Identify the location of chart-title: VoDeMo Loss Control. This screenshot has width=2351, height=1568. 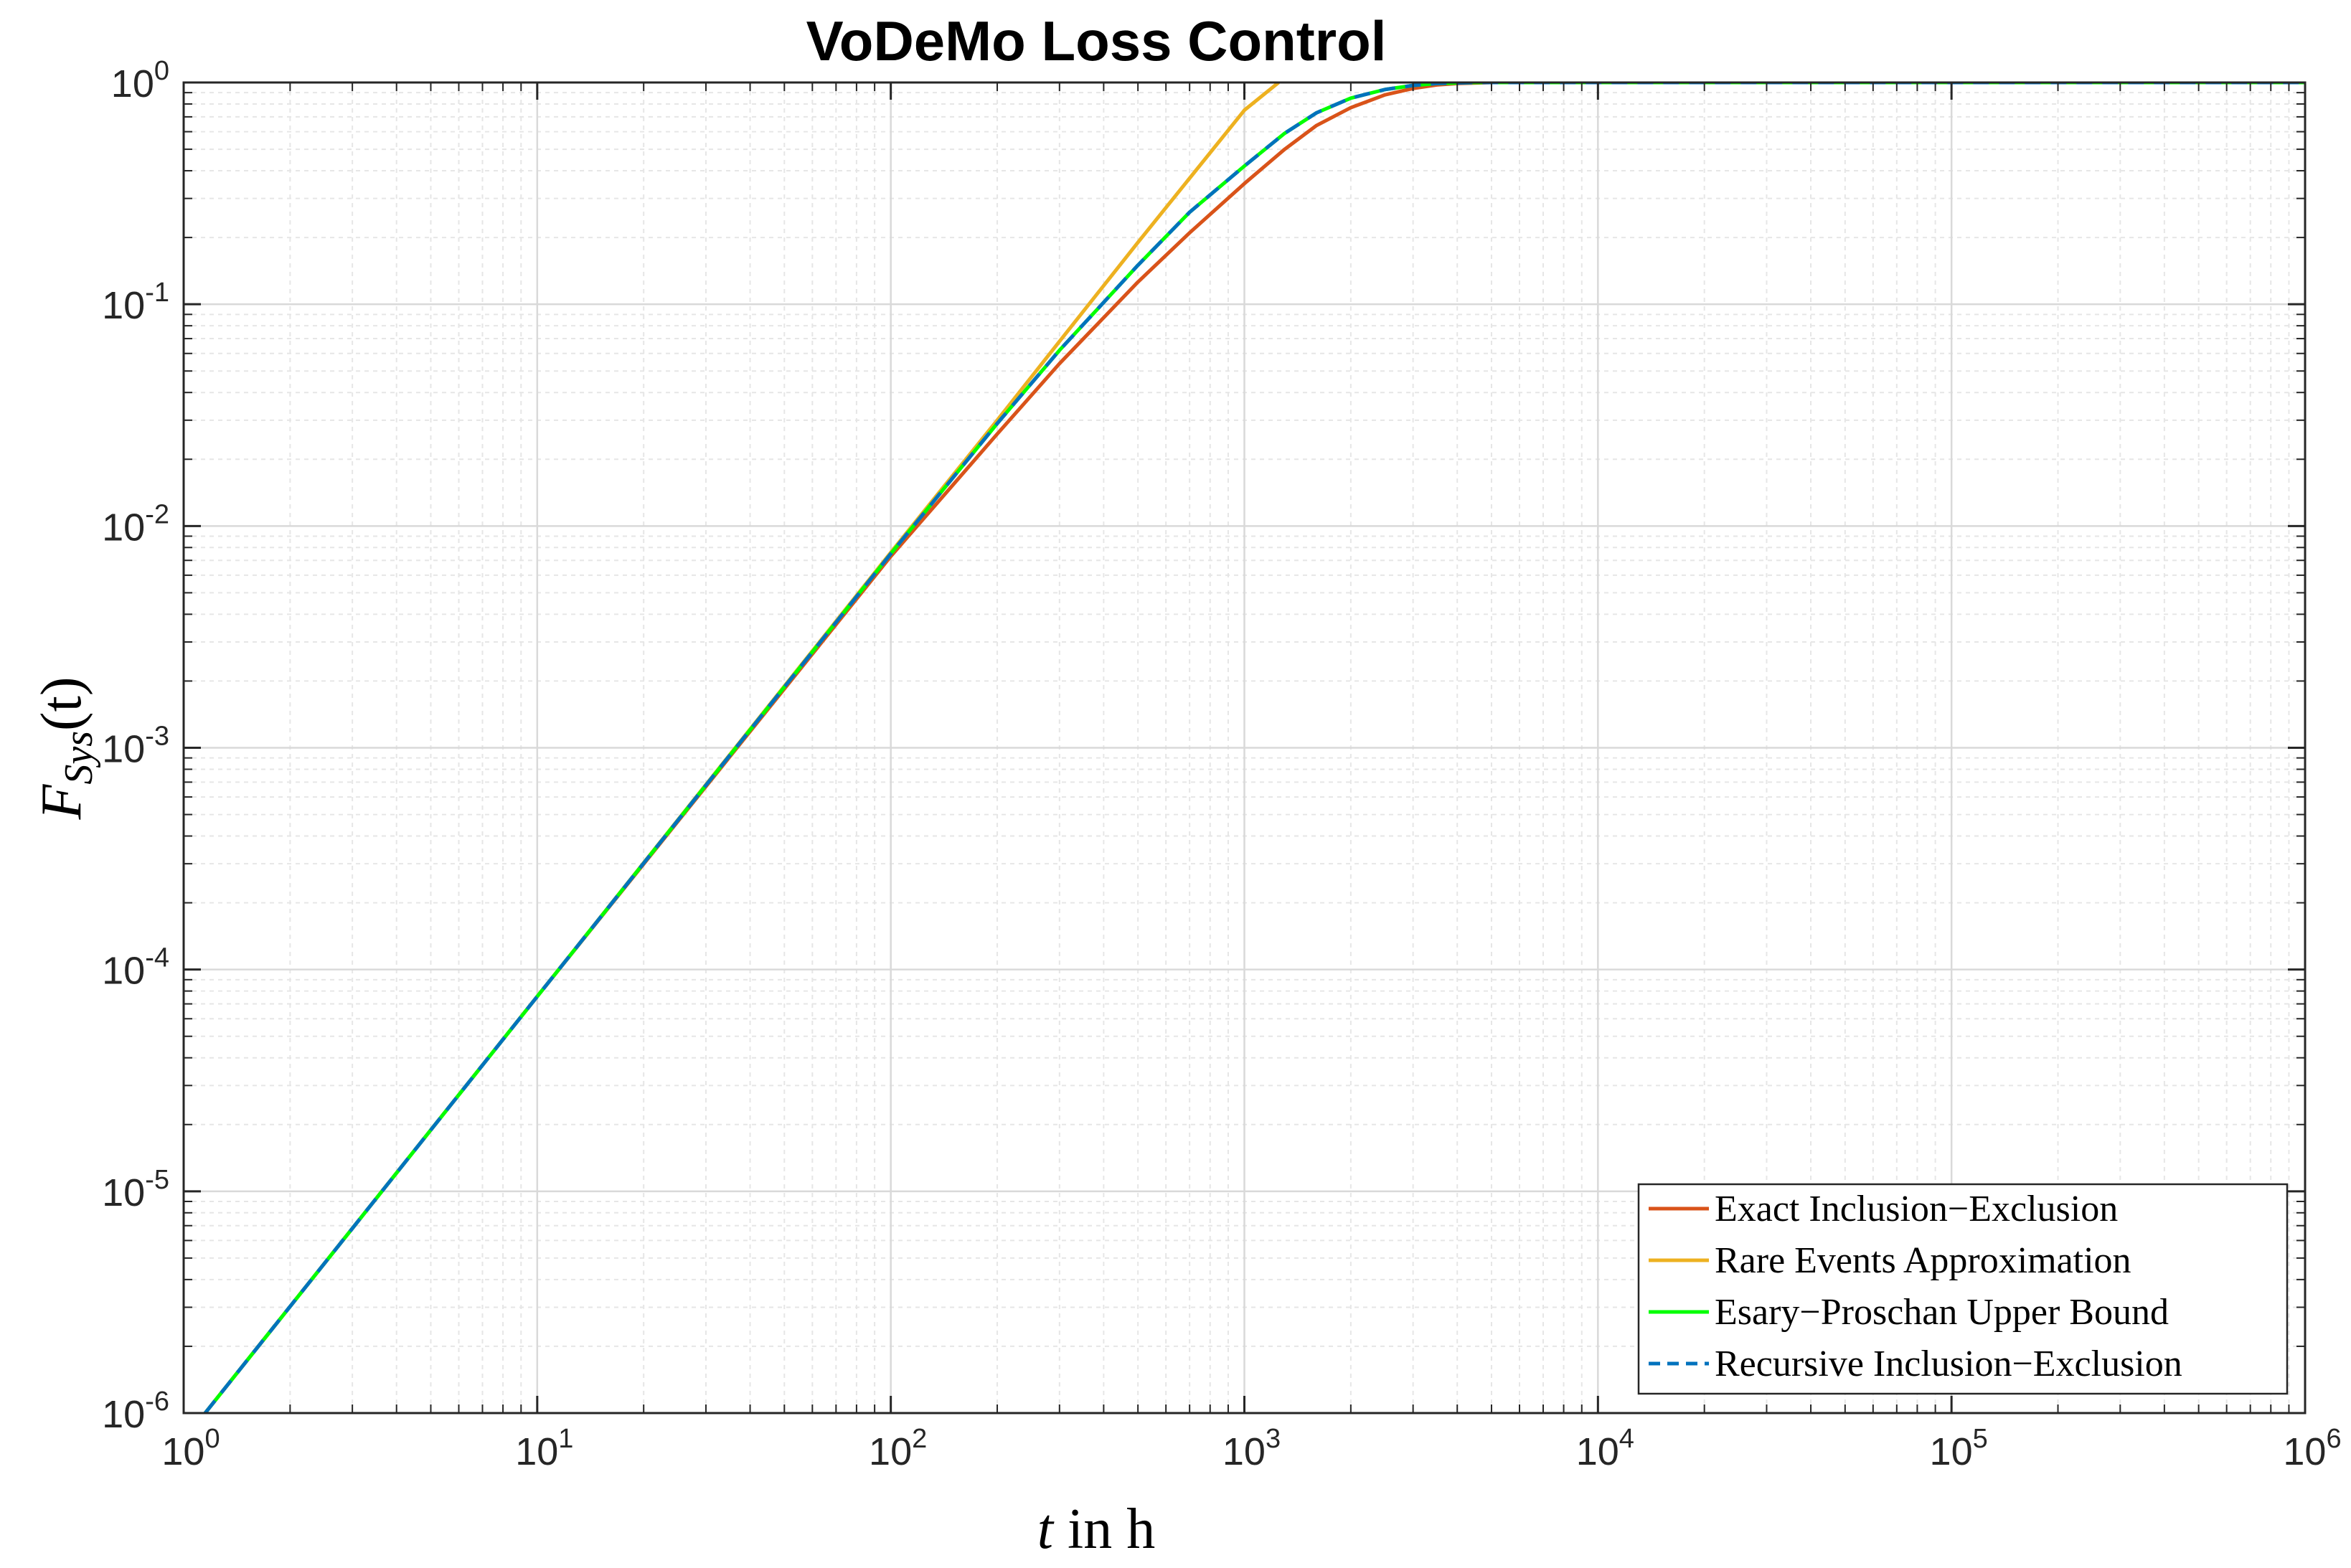
(1096, 40).